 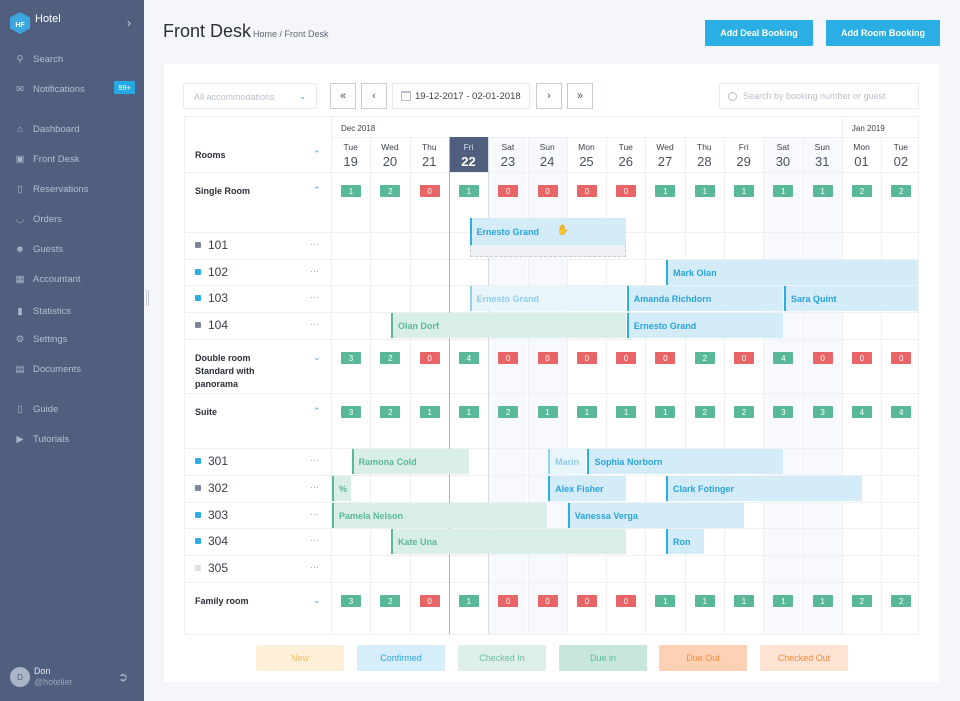 What do you see at coordinates (211, 461) in the screenshot?
I see `room-row: 301` at bounding box center [211, 461].